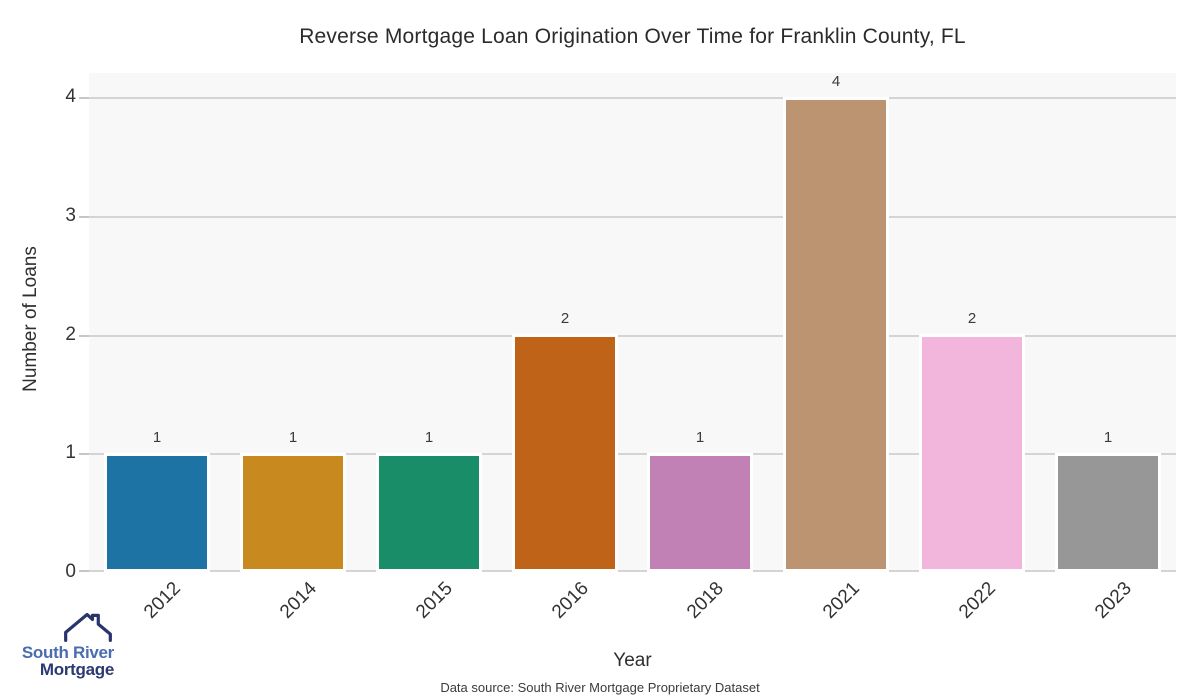 The width and height of the screenshot is (1200, 700). Describe the element at coordinates (70, 571) in the screenshot. I see `y-tick-label-0: 0` at that location.